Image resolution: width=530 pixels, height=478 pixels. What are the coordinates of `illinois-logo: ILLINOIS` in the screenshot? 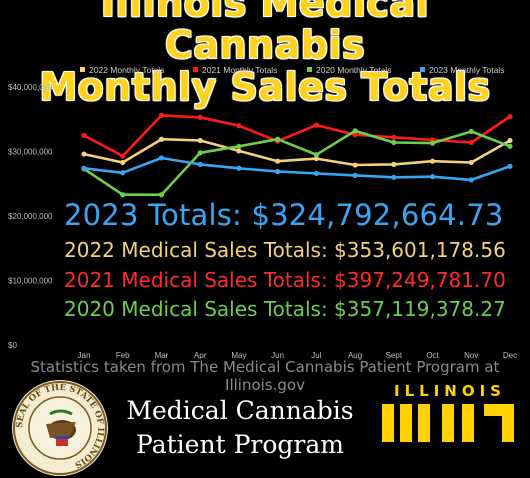 It's located at (448, 412).